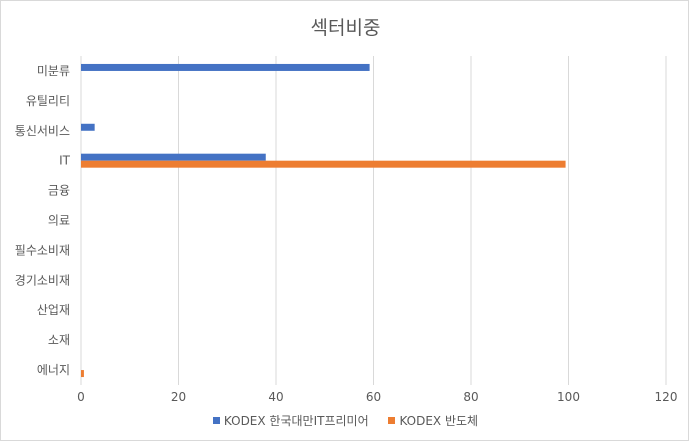  What do you see at coordinates (59, 191) in the screenshot?
I see `y-category-label: 금융` at bounding box center [59, 191].